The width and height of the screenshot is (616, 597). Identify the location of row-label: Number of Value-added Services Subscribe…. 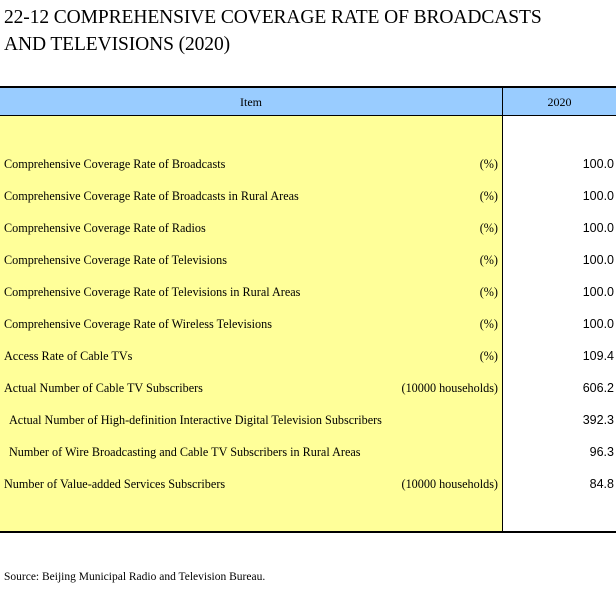
(115, 484).